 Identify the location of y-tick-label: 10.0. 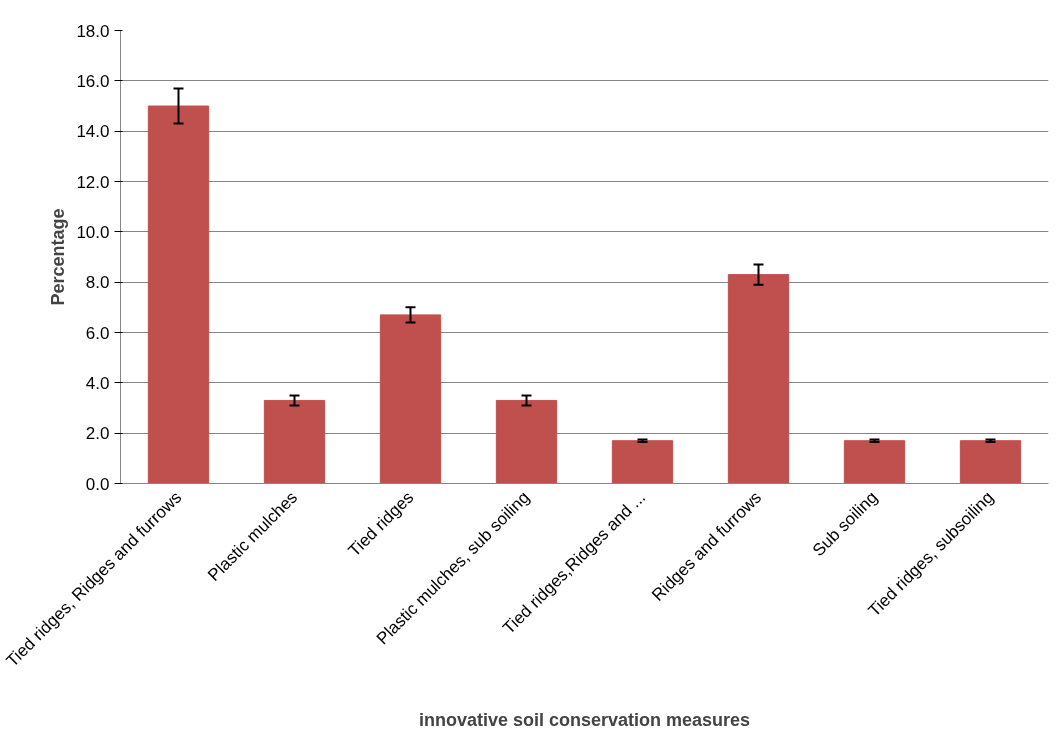
(93, 232).